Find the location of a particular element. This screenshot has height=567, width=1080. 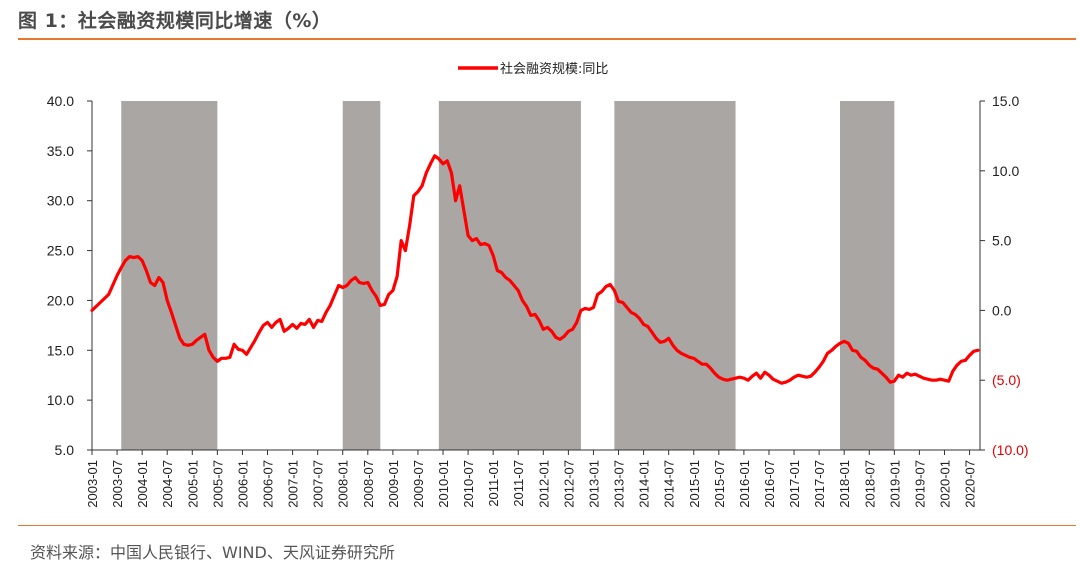

x-tick-label: 2004-01 is located at coordinates (142, 484).